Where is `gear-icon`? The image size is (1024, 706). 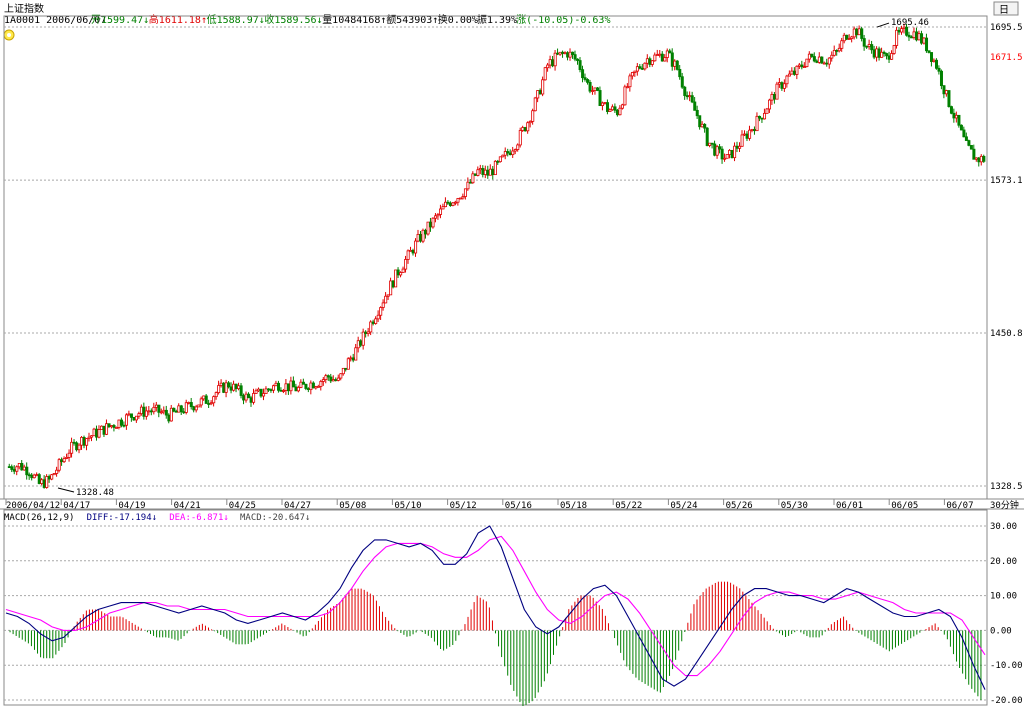 gear-icon is located at coordinates (9, 35).